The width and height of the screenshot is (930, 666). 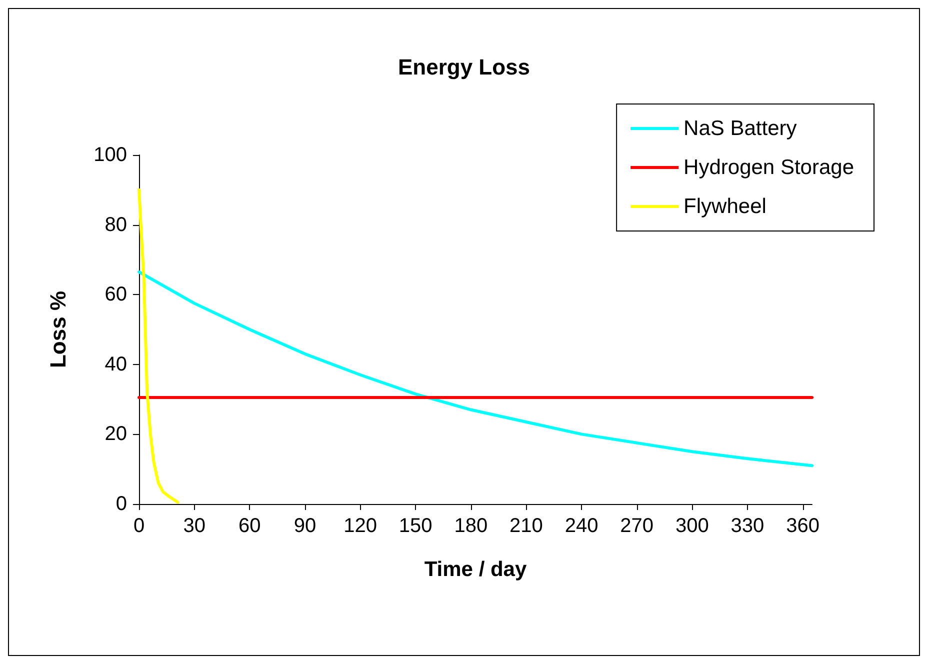 What do you see at coordinates (741, 128) in the screenshot?
I see `legend-label: NaS Battery` at bounding box center [741, 128].